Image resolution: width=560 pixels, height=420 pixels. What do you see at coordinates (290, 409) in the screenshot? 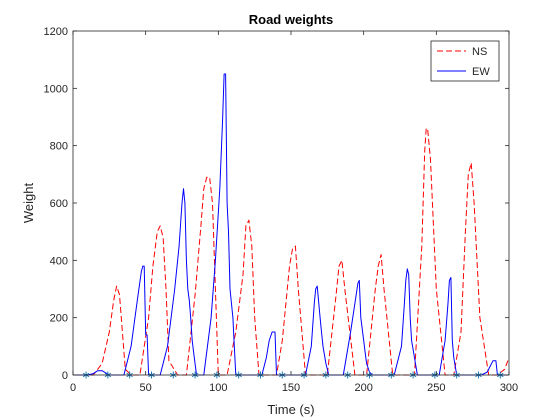
I see `x-axis-label: Time (s)` at bounding box center [290, 409].